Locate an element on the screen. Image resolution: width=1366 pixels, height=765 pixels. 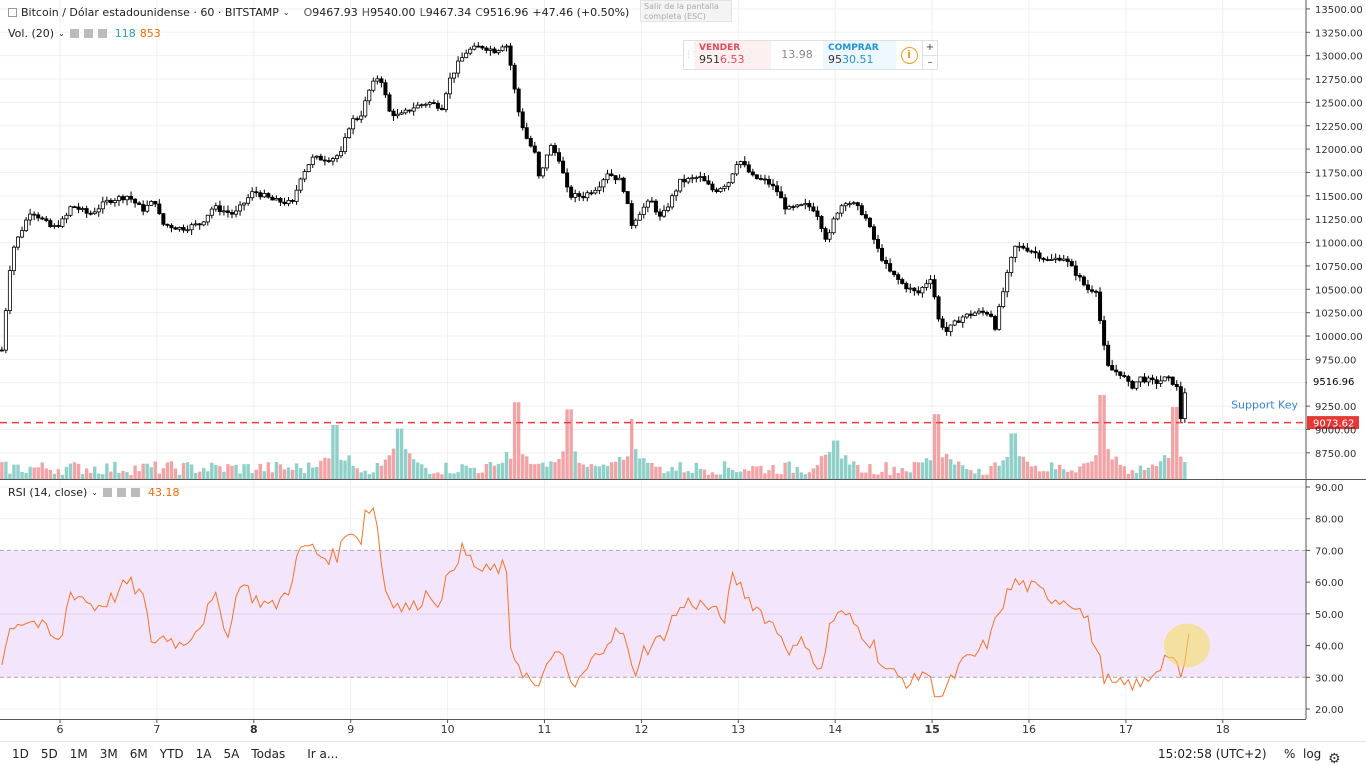
buy-button: COMPRAR 9530.51 is located at coordinates (859, 55).